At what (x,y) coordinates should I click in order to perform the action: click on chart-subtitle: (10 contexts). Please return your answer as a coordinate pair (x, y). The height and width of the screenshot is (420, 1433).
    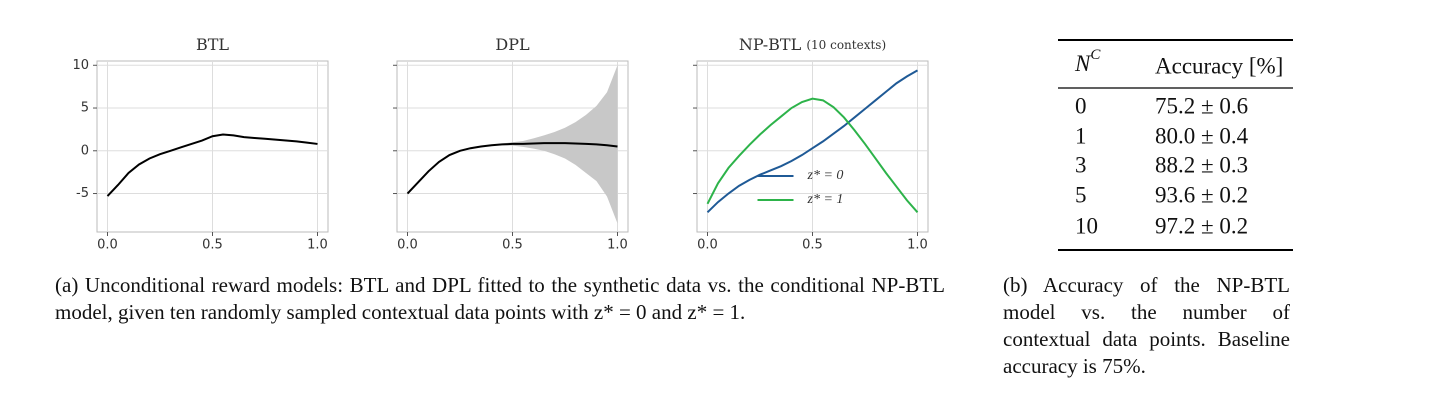
    Looking at the image, I should click on (846, 45).